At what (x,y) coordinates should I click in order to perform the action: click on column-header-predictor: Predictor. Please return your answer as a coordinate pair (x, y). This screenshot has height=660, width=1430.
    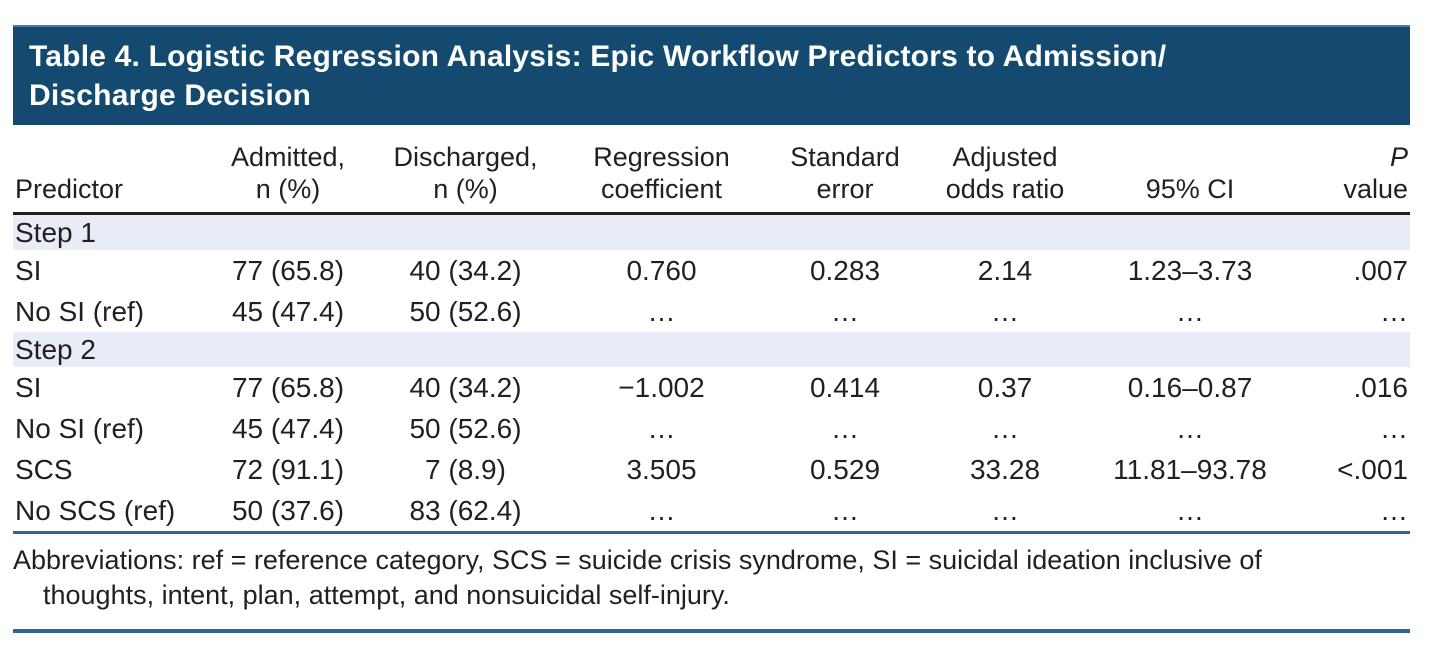
    Looking at the image, I should click on (105, 170).